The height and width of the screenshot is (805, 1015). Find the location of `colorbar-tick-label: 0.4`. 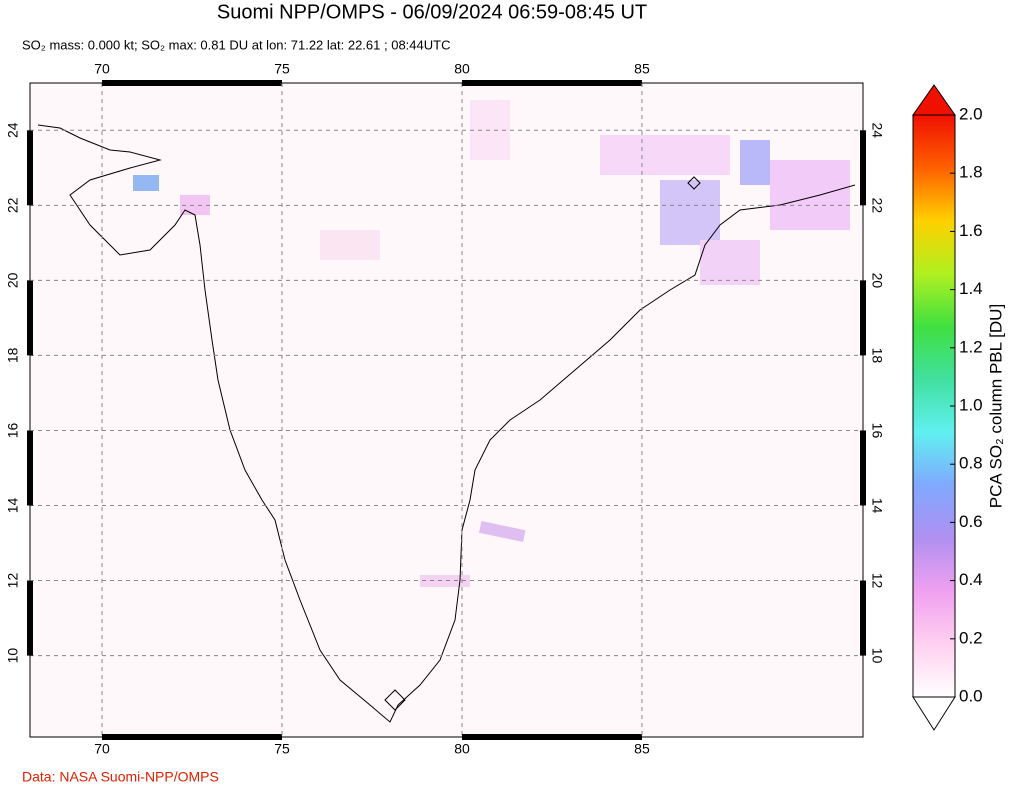

colorbar-tick-label: 0.4 is located at coordinates (971, 579).